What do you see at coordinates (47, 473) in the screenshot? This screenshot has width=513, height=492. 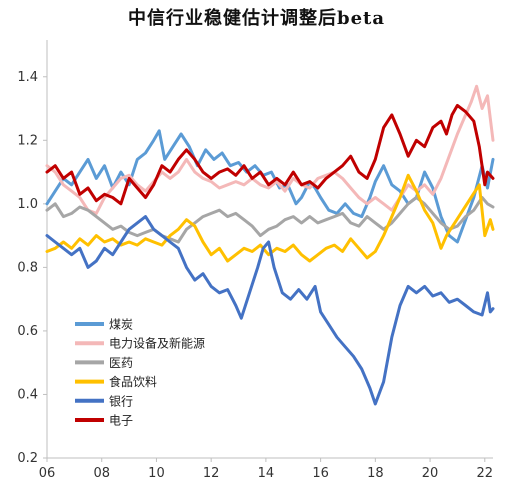 I see `x-tick-label: 06` at bounding box center [47, 473].